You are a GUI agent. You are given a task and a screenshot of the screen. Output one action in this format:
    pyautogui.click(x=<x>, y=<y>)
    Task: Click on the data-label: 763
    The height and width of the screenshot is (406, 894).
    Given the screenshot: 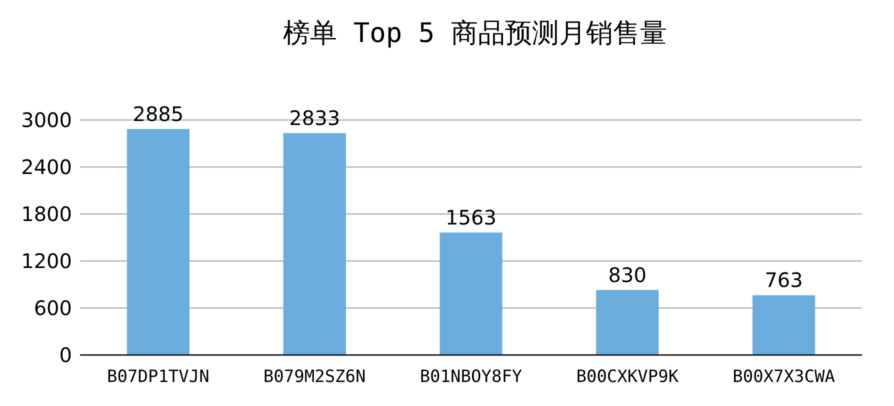 What is the action you would take?
    pyautogui.click(x=783, y=280)
    